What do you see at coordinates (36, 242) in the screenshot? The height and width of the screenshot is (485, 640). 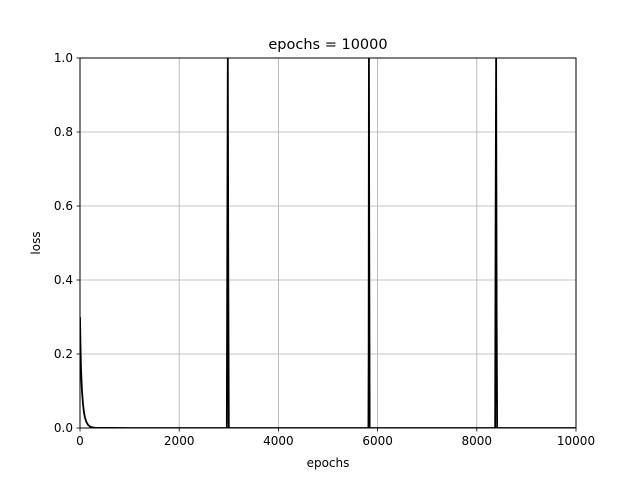 I see `y-axis-label: loss` at bounding box center [36, 242].